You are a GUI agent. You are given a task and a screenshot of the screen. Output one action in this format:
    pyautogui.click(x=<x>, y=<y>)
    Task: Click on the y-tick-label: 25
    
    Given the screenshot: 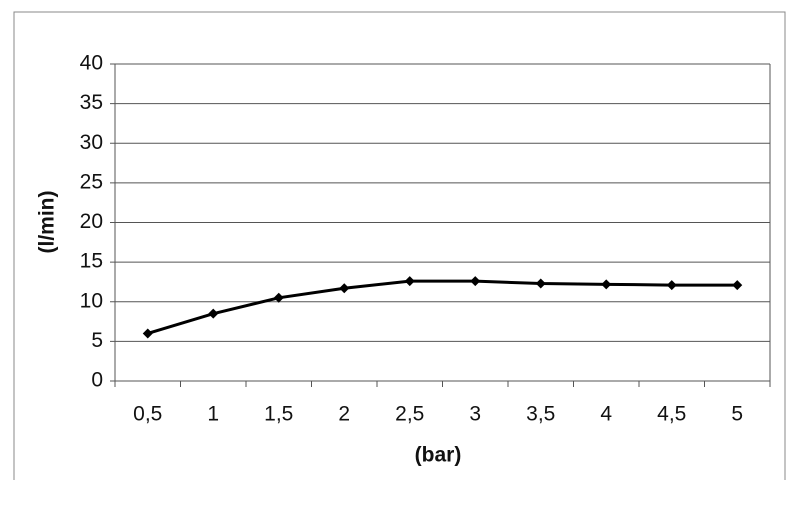 What is the action you would take?
    pyautogui.click(x=91, y=181)
    